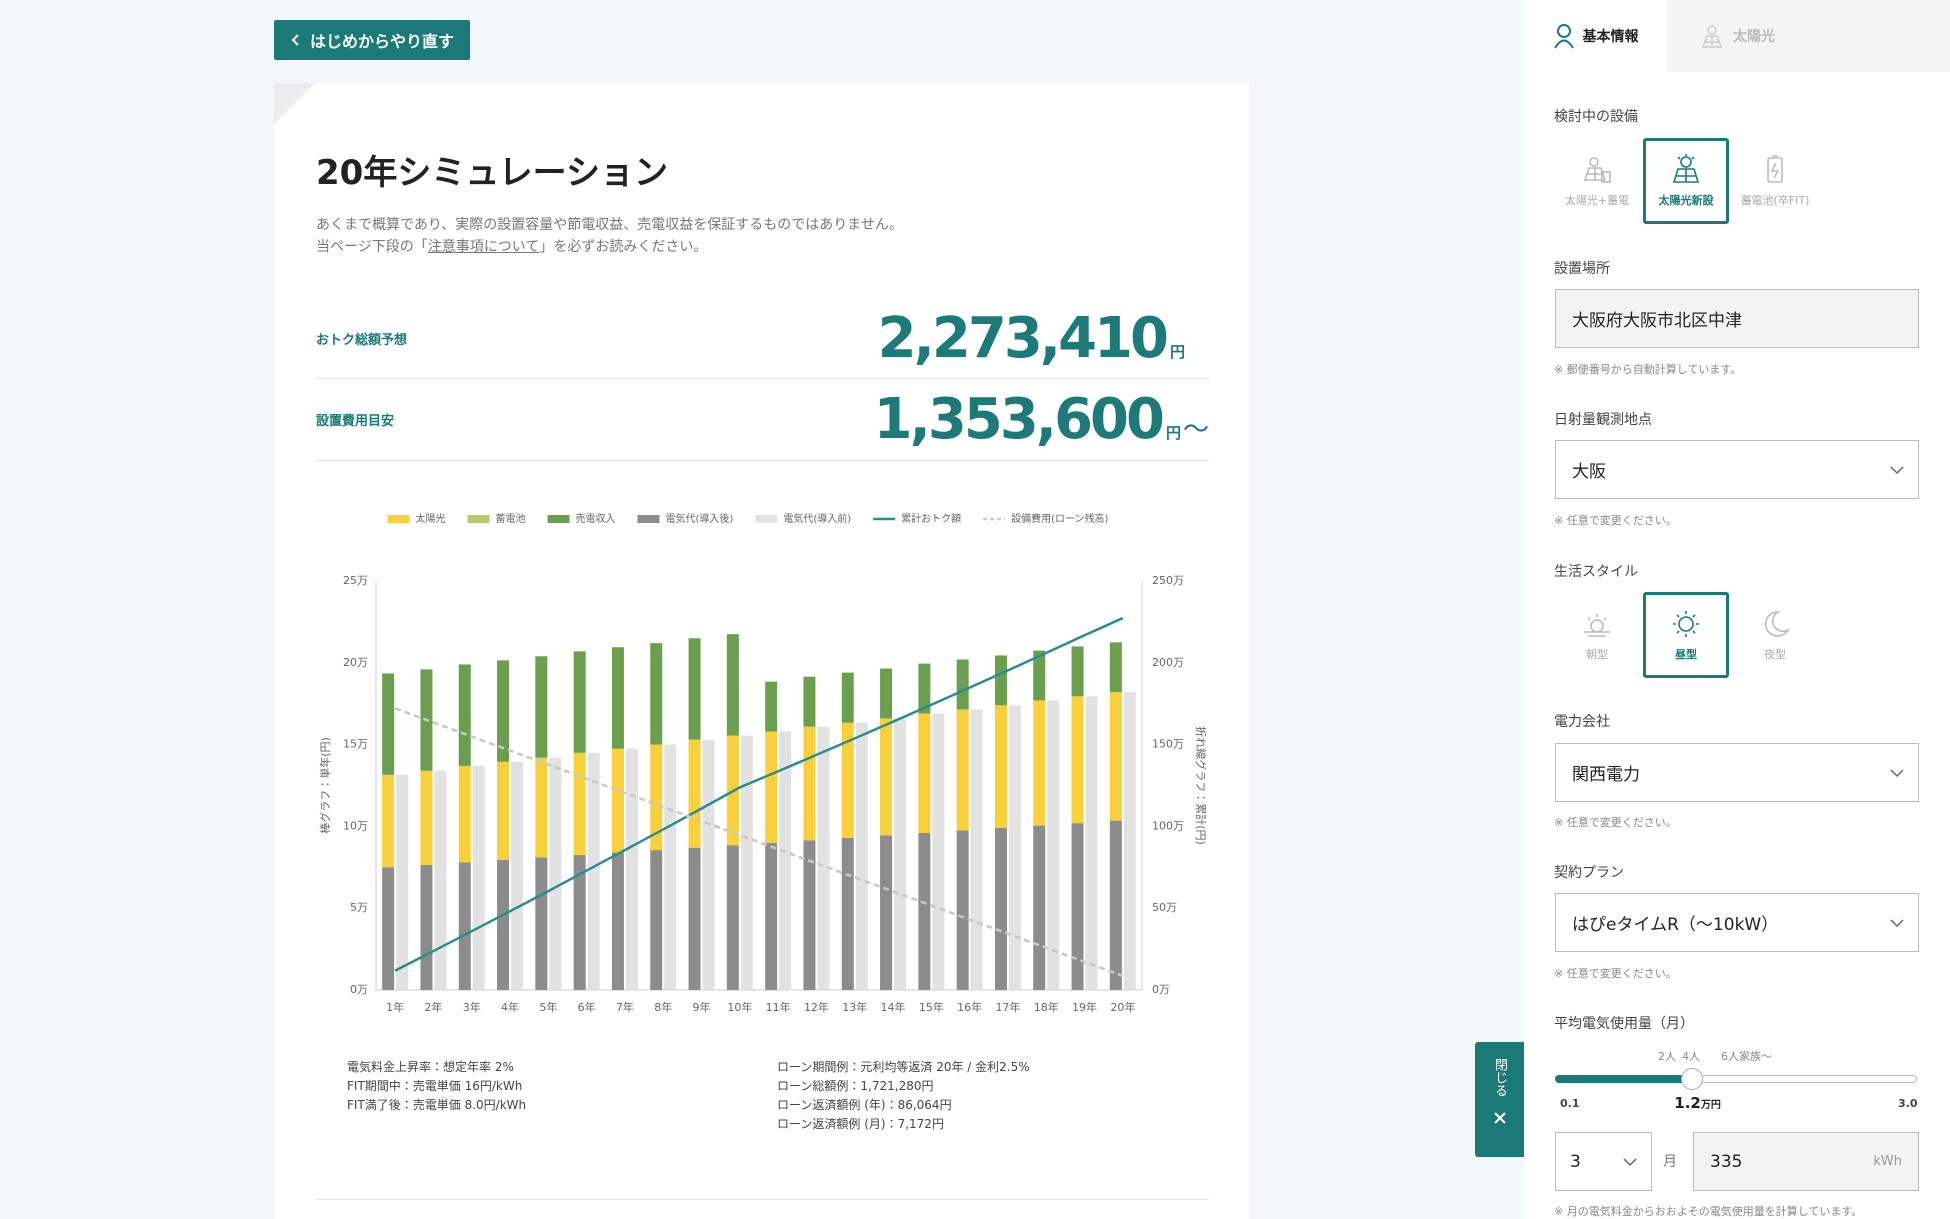 The height and width of the screenshot is (1219, 1950). Describe the element at coordinates (1201, 785) in the screenshot. I see `y2-axis-title: 折れ線グラフ：累計(円)` at that location.